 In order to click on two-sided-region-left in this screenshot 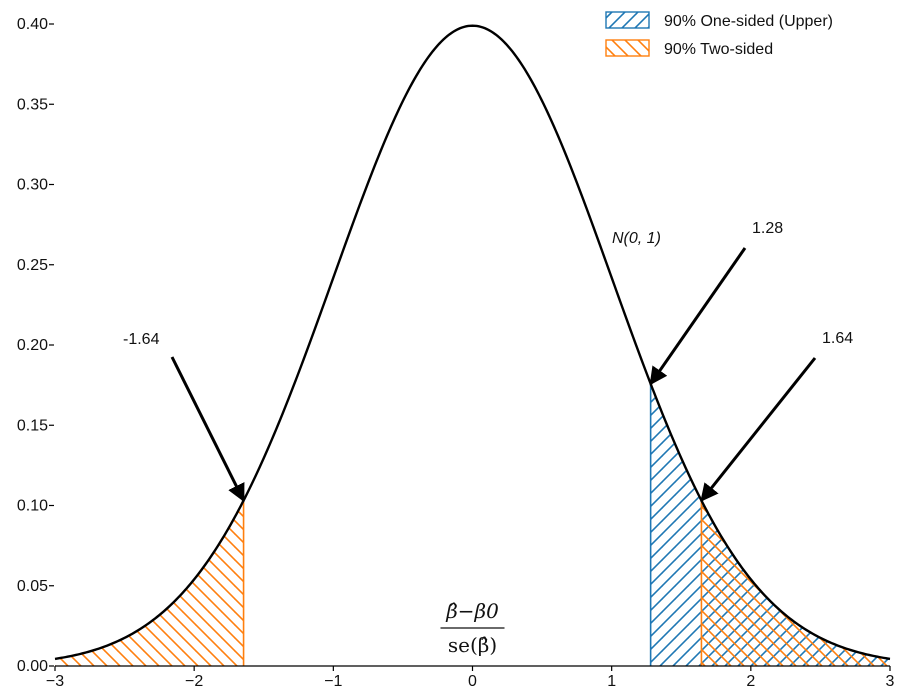, I will do `click(149, 583)`.